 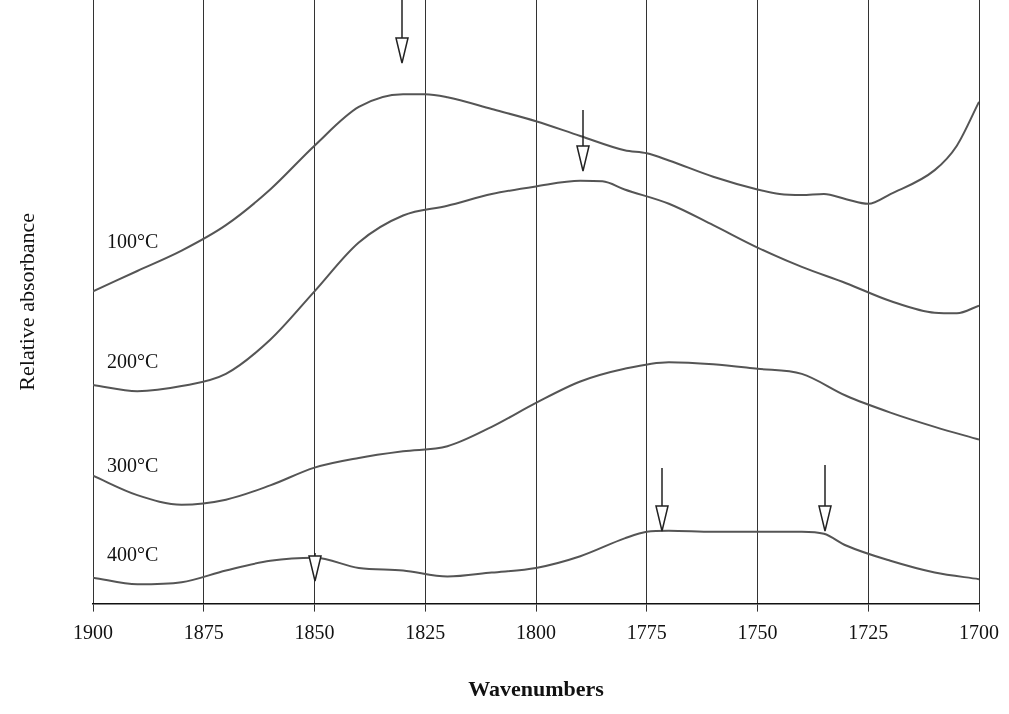 What do you see at coordinates (133, 361) in the screenshot?
I see `series-label: 200°C` at bounding box center [133, 361].